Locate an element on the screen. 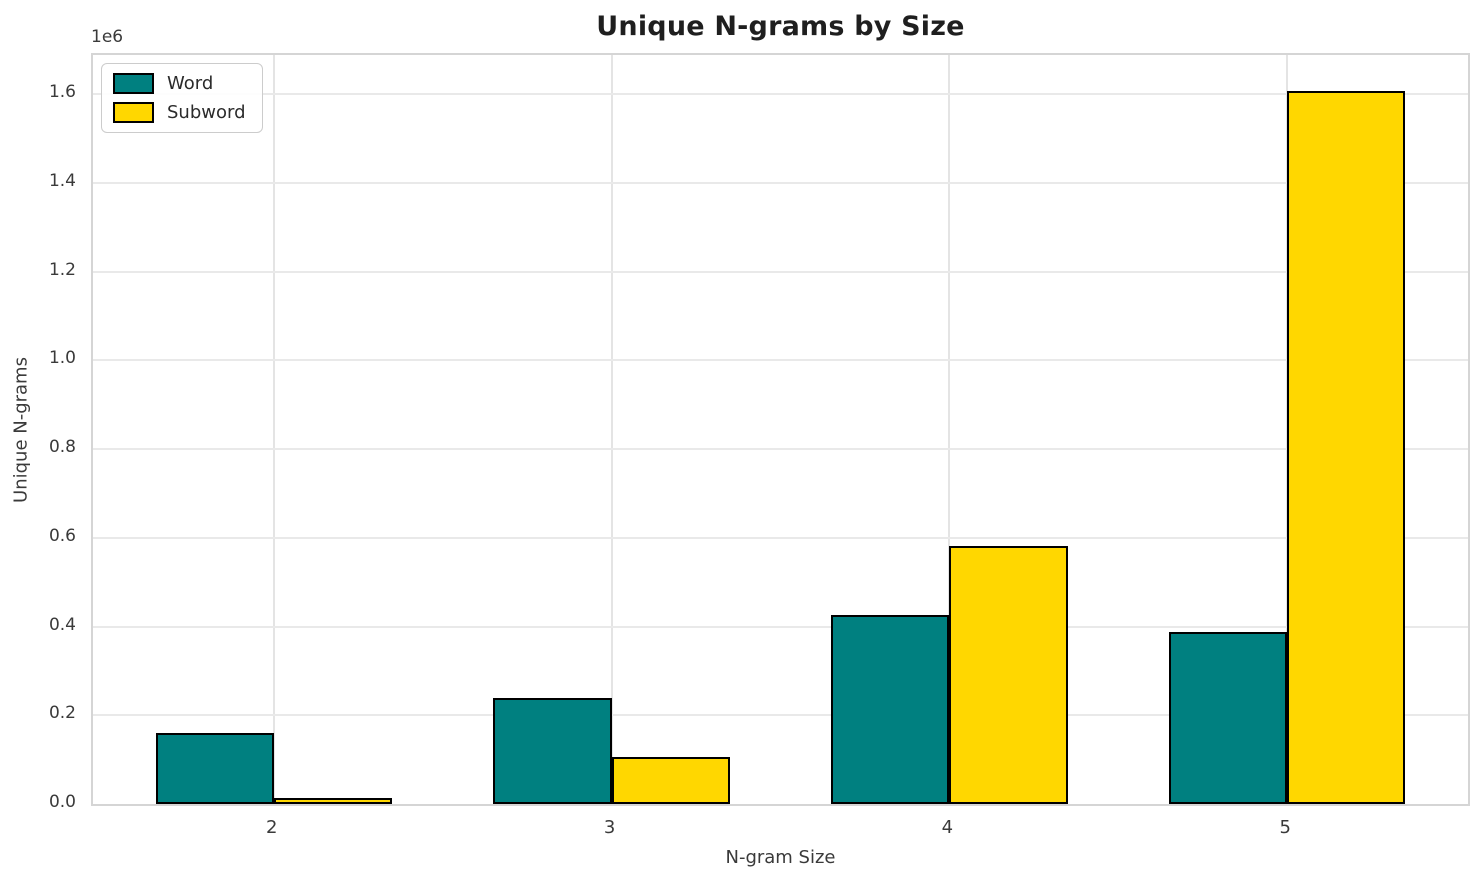 This screenshot has width=1484, height=885. legend-label-subword: Subword is located at coordinates (206, 112).